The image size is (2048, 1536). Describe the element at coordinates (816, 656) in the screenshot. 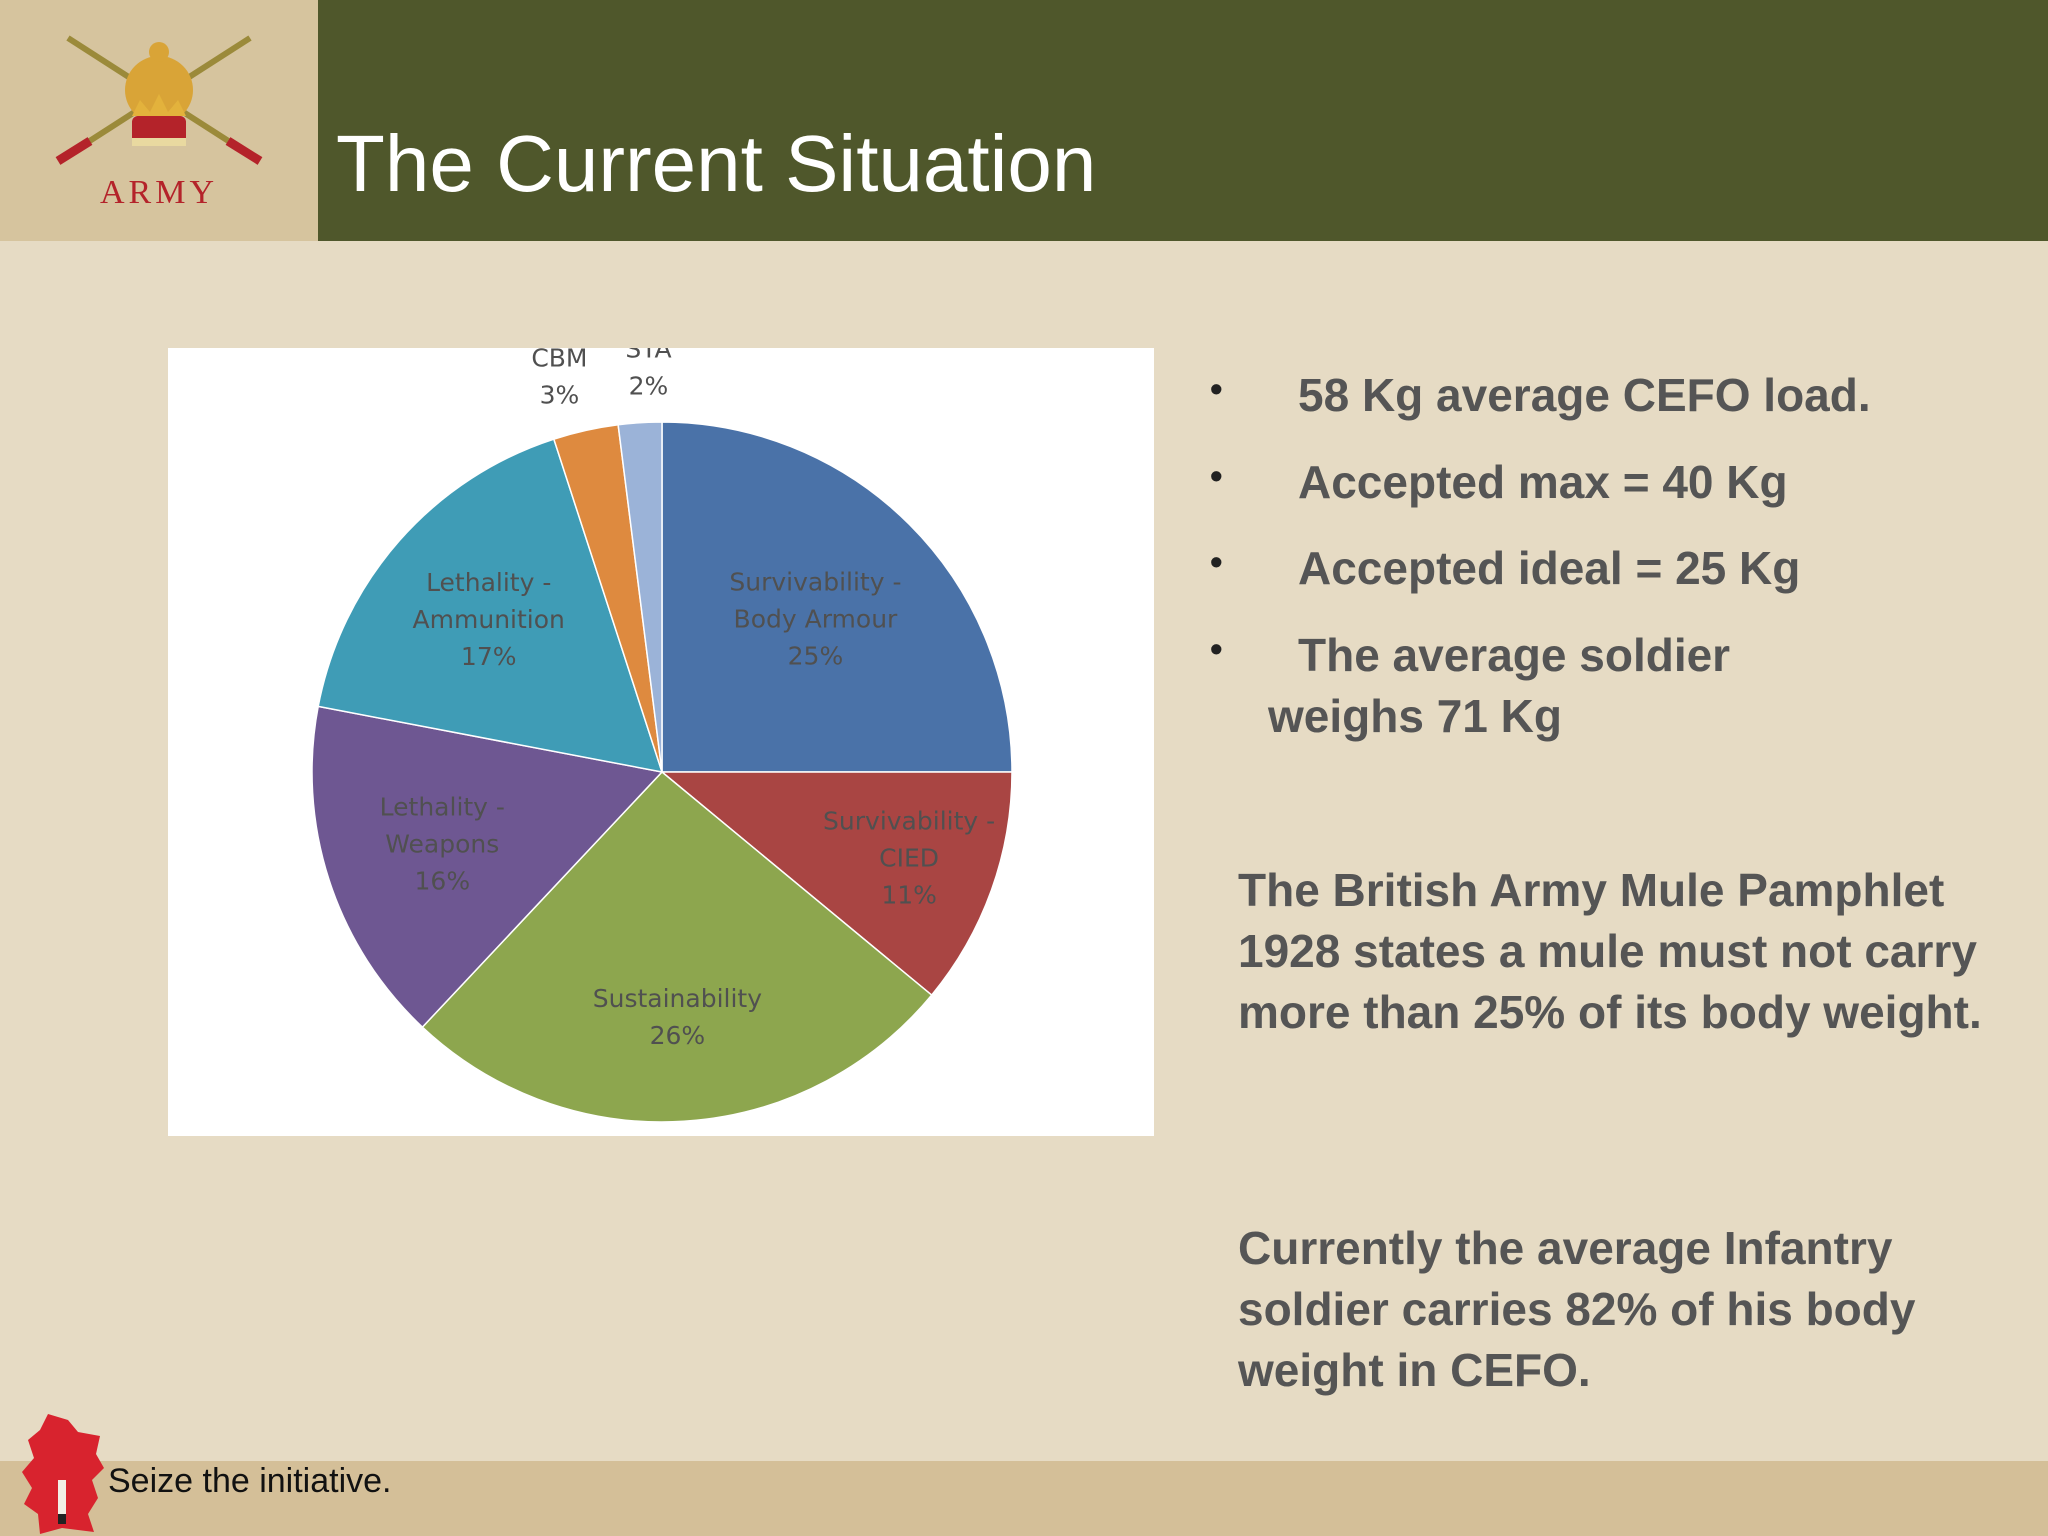

I see `slice-value-label: 25%` at that location.